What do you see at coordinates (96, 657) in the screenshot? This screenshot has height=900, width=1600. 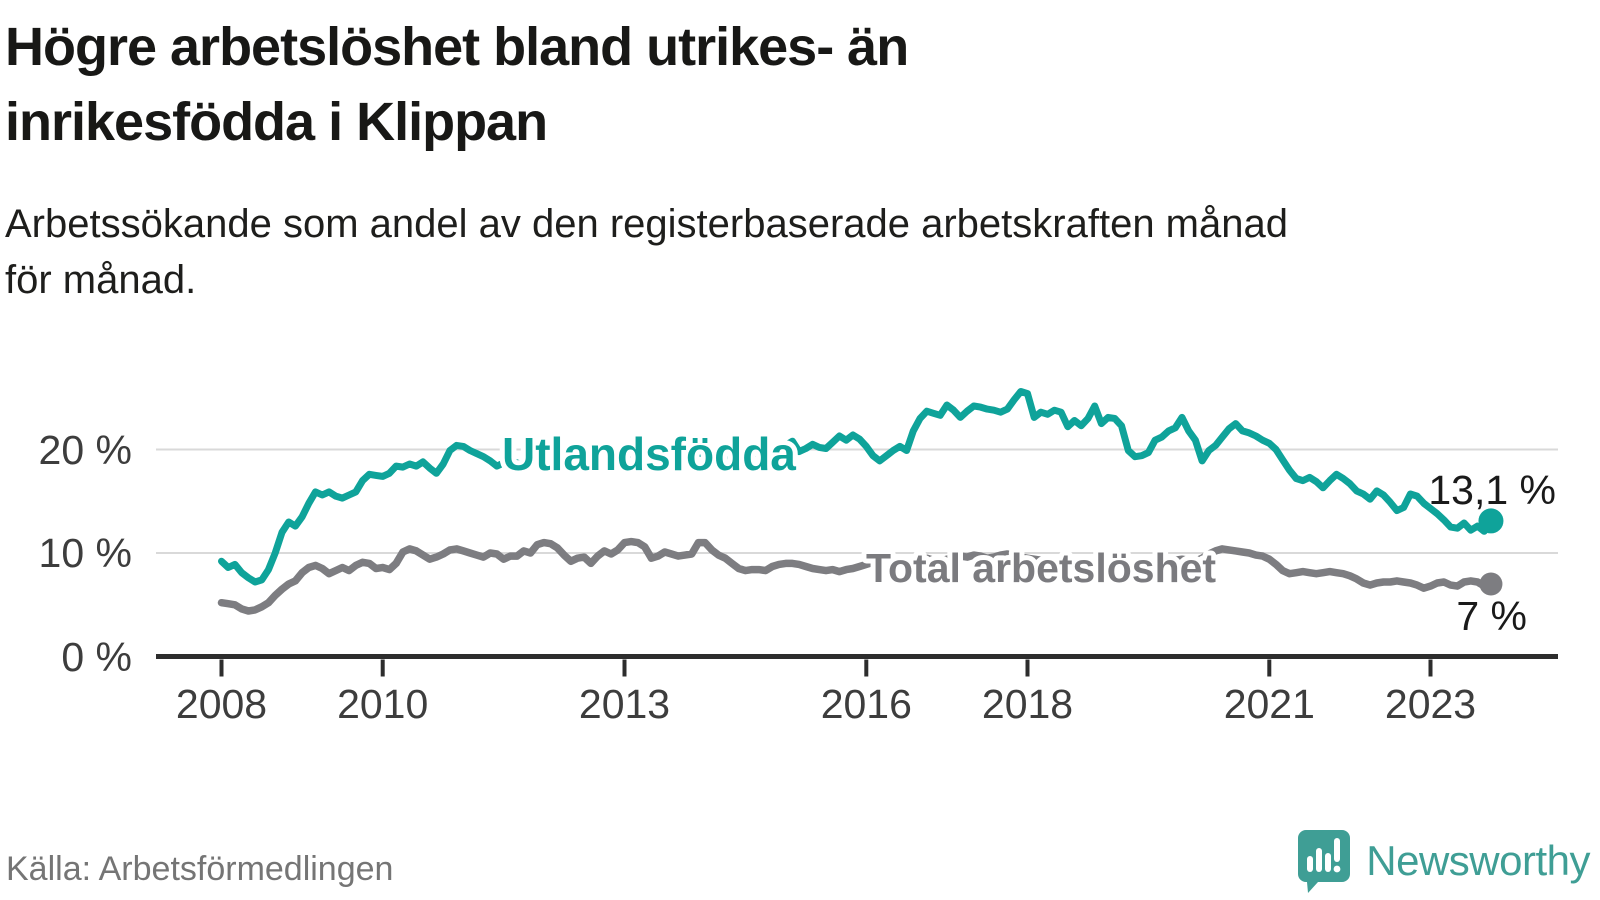 I see `y-tick-label-0: 0 %` at bounding box center [96, 657].